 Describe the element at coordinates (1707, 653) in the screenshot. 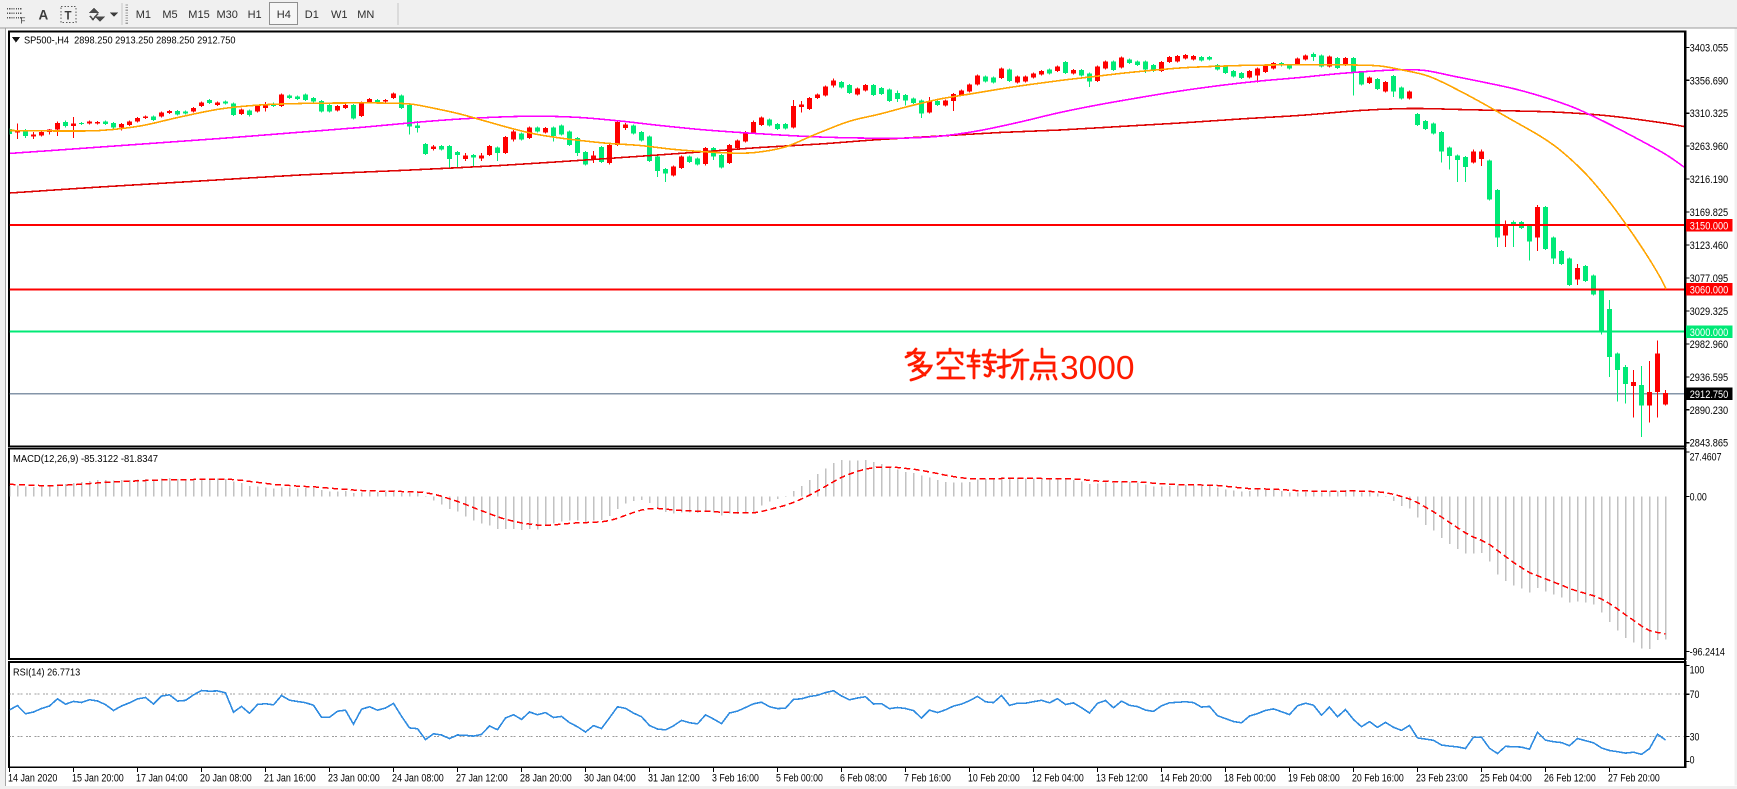

I see `svg-text: -96.2414` at that location.